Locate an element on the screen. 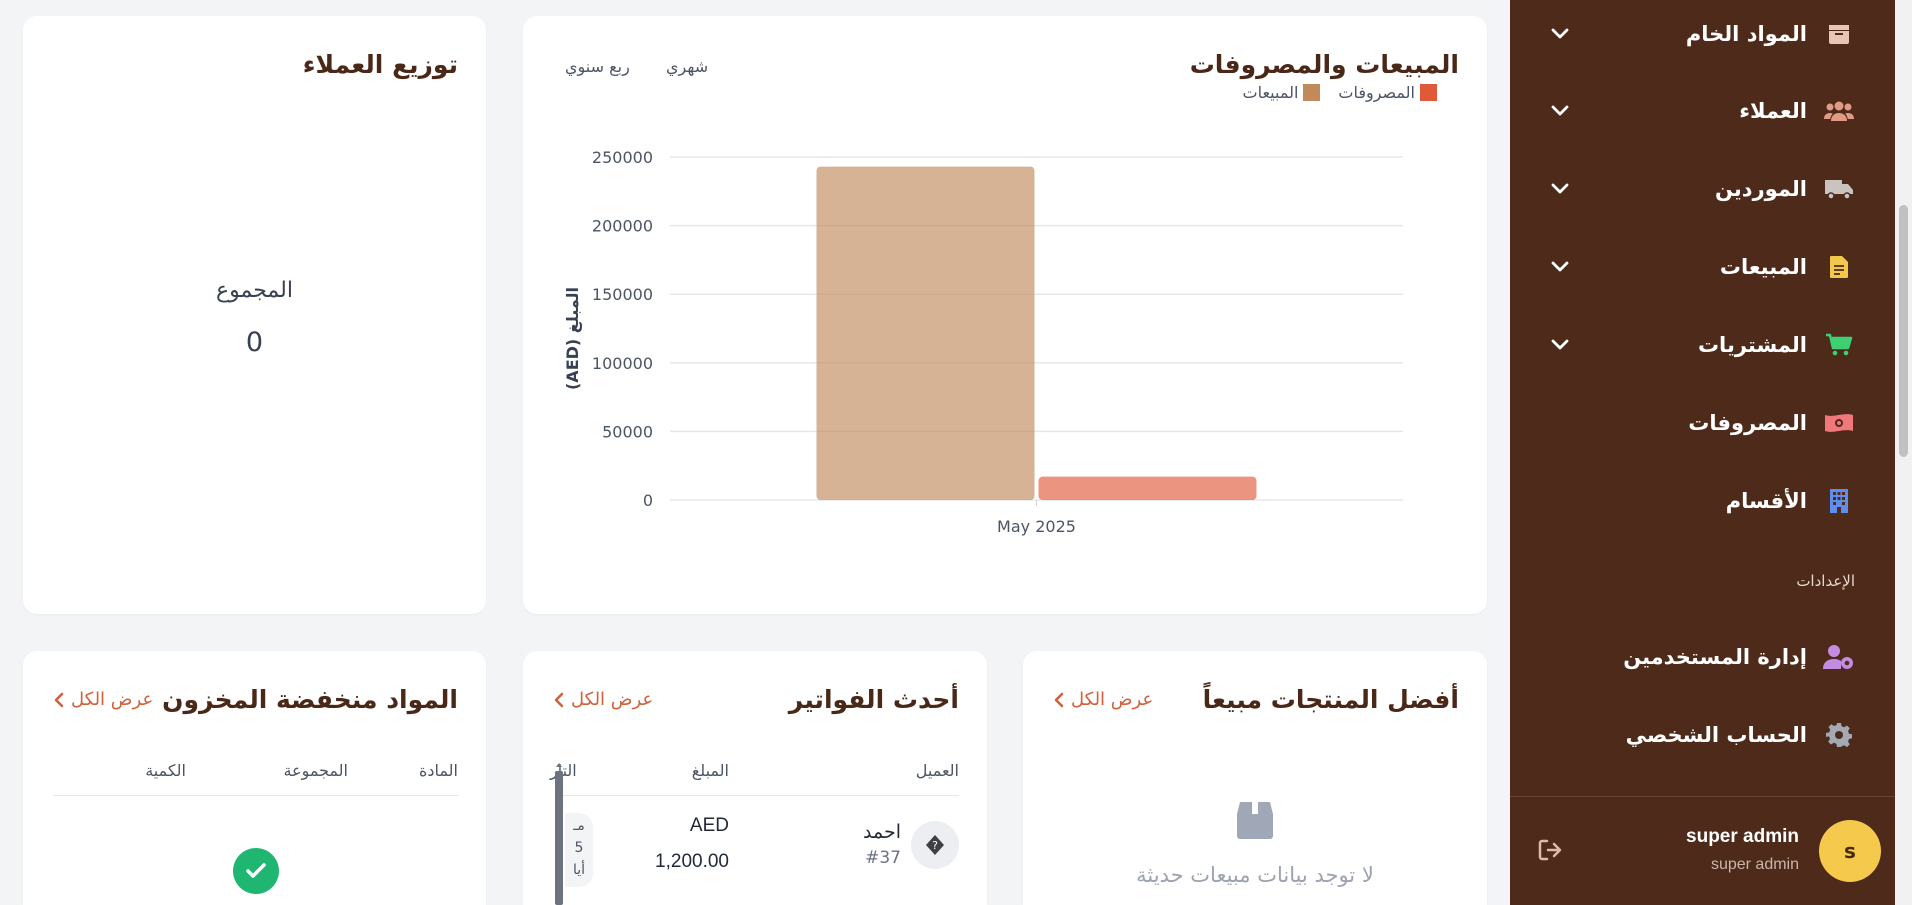  sidebar-item: الموردين is located at coordinates (1702, 189).